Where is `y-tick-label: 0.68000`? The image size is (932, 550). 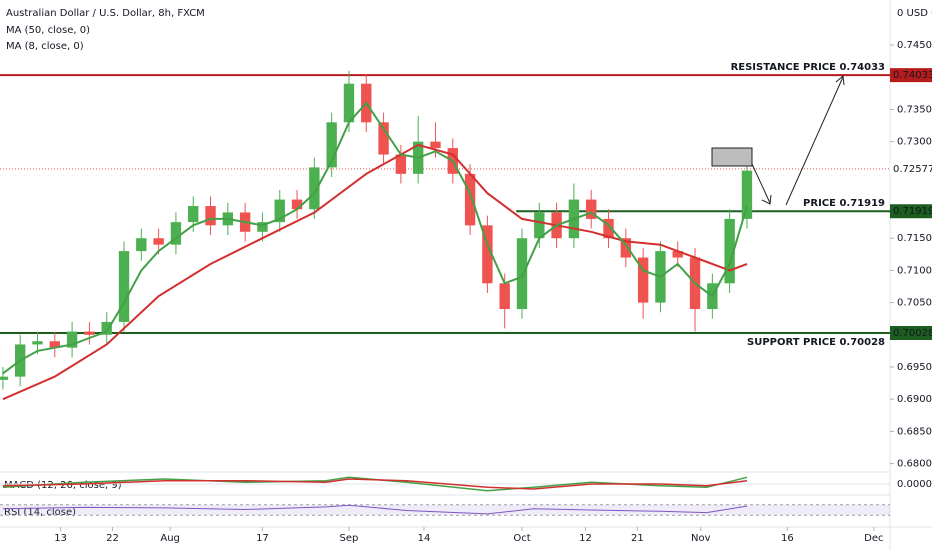 y-tick-label: 0.68000 is located at coordinates (914, 464).